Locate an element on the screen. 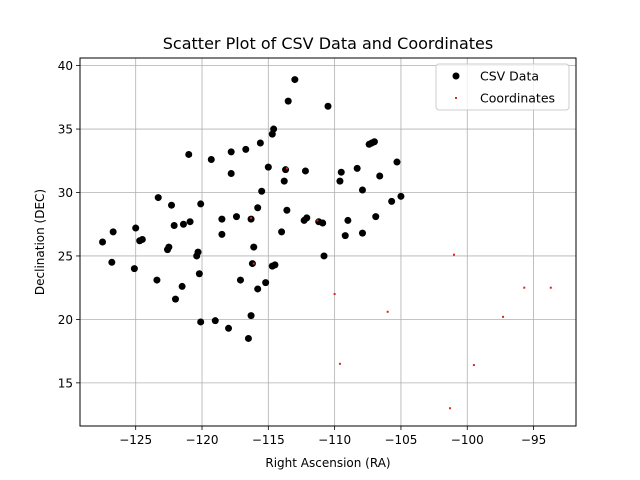 This screenshot has height=480, width=640. legend-box is located at coordinates (502, 87).